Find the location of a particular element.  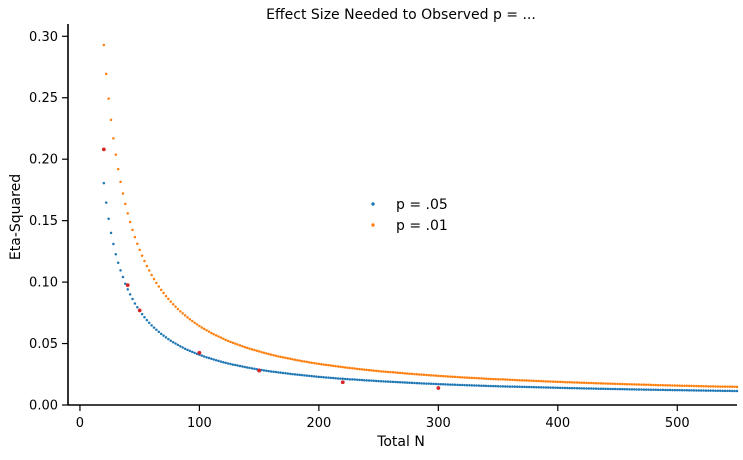

x-axis-ticks: 0 100 200 300 400 500 is located at coordinates (383, 418).